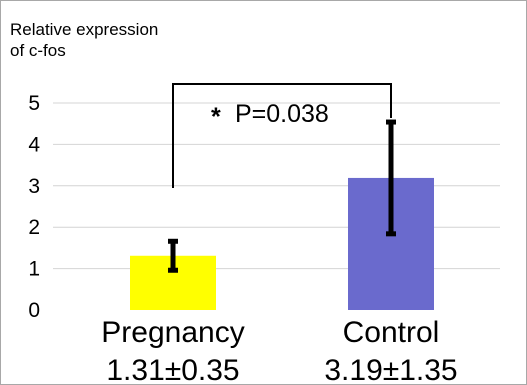 Image resolution: width=527 pixels, height=385 pixels. Describe the element at coordinates (34, 310) in the screenshot. I see `y-tick-label-0: 0` at that location.